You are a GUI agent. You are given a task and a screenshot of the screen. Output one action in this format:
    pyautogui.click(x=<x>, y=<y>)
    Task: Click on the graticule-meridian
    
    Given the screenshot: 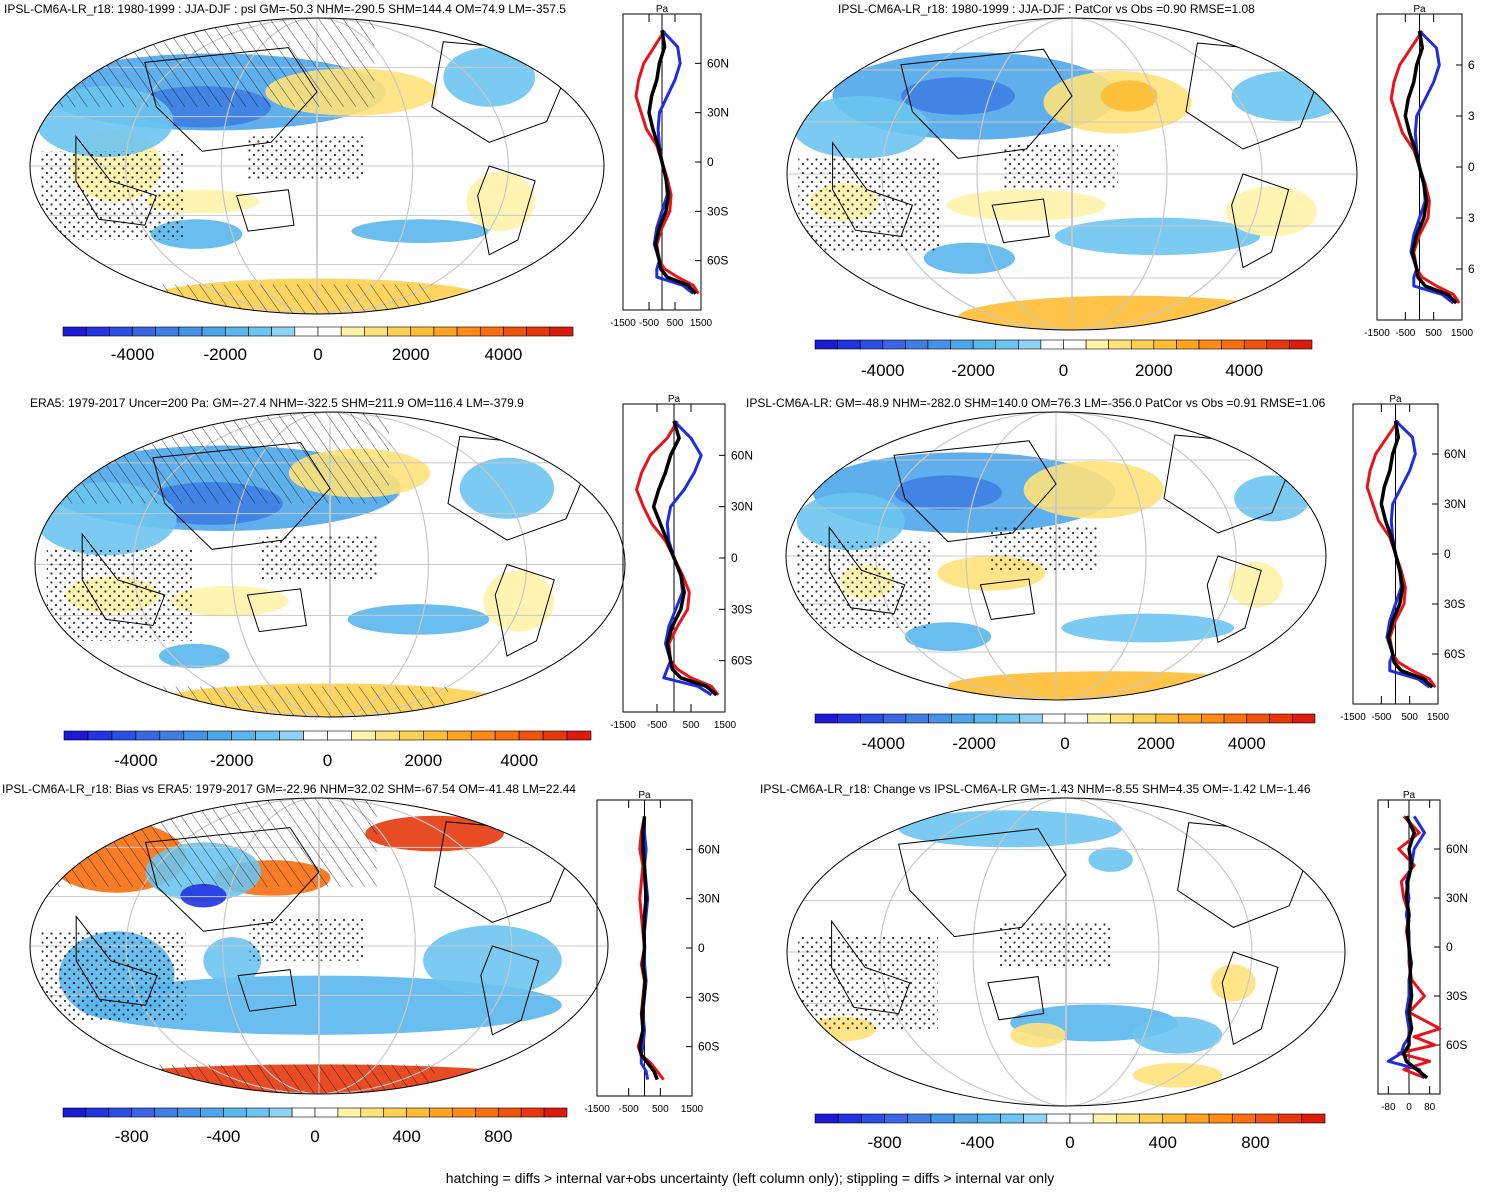 What is the action you would take?
    pyautogui.click(x=317, y=166)
    